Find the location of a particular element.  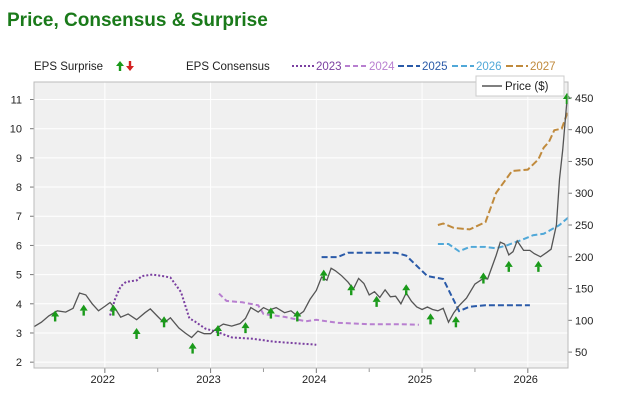

legend-price-box: Price ($) is located at coordinates (520, 86).